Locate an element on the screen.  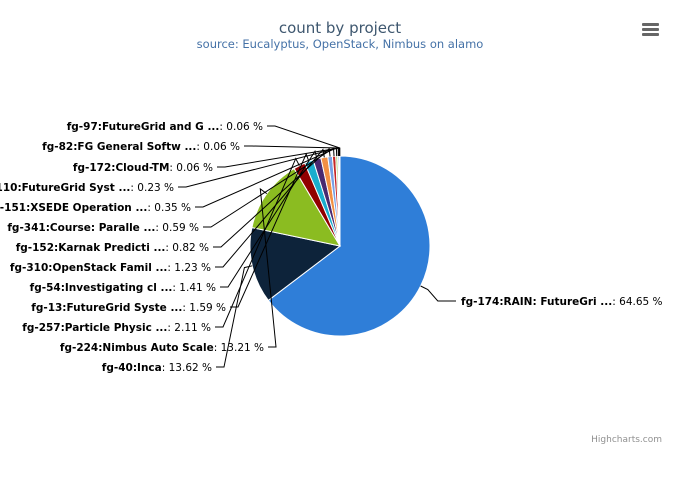
slice-label: fg-110:FutureGrid Syst ...: 0.23 % is located at coordinates (87, 188).